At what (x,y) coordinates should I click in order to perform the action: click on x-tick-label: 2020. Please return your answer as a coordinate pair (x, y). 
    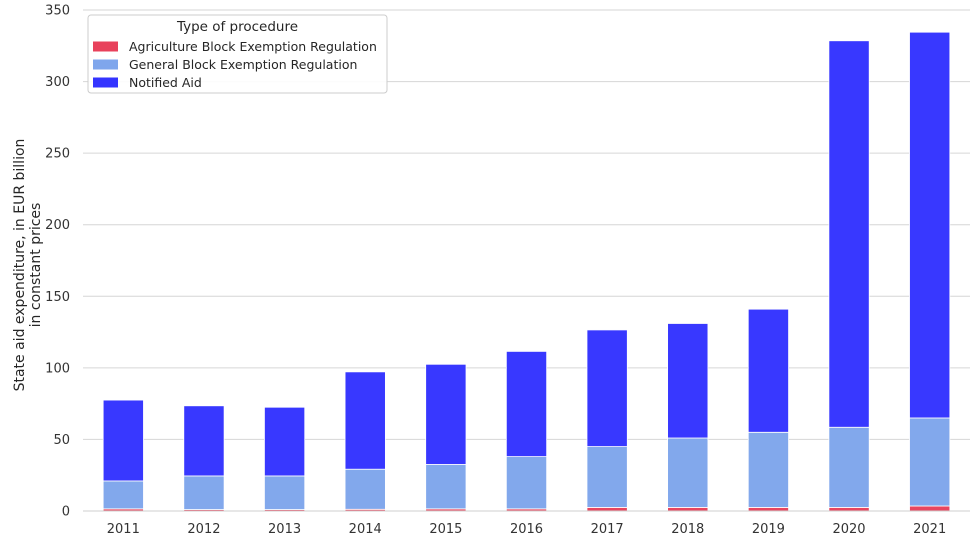
    Looking at the image, I should click on (848, 529).